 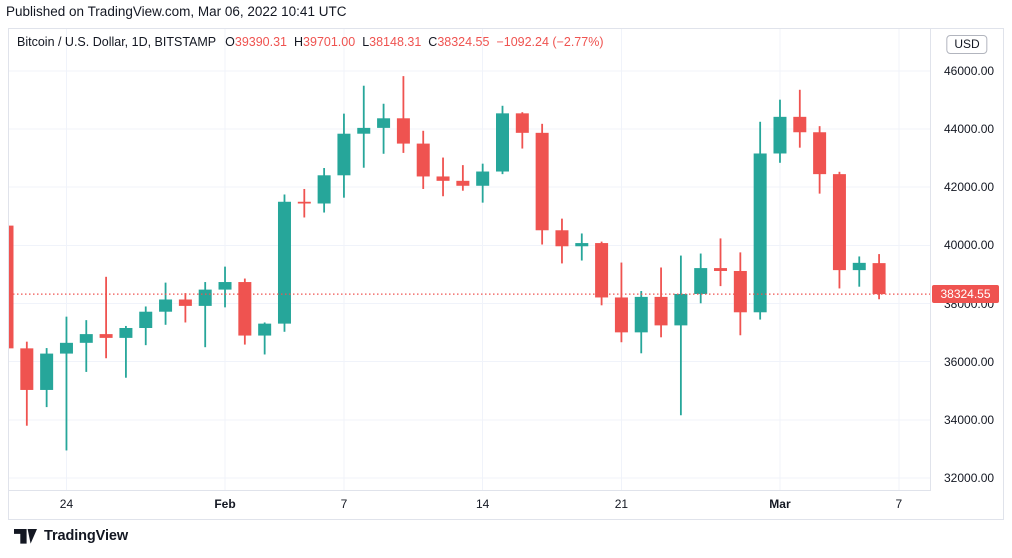 What do you see at coordinates (366, 42) in the screenshot?
I see `ohlc-label-l: L` at bounding box center [366, 42].